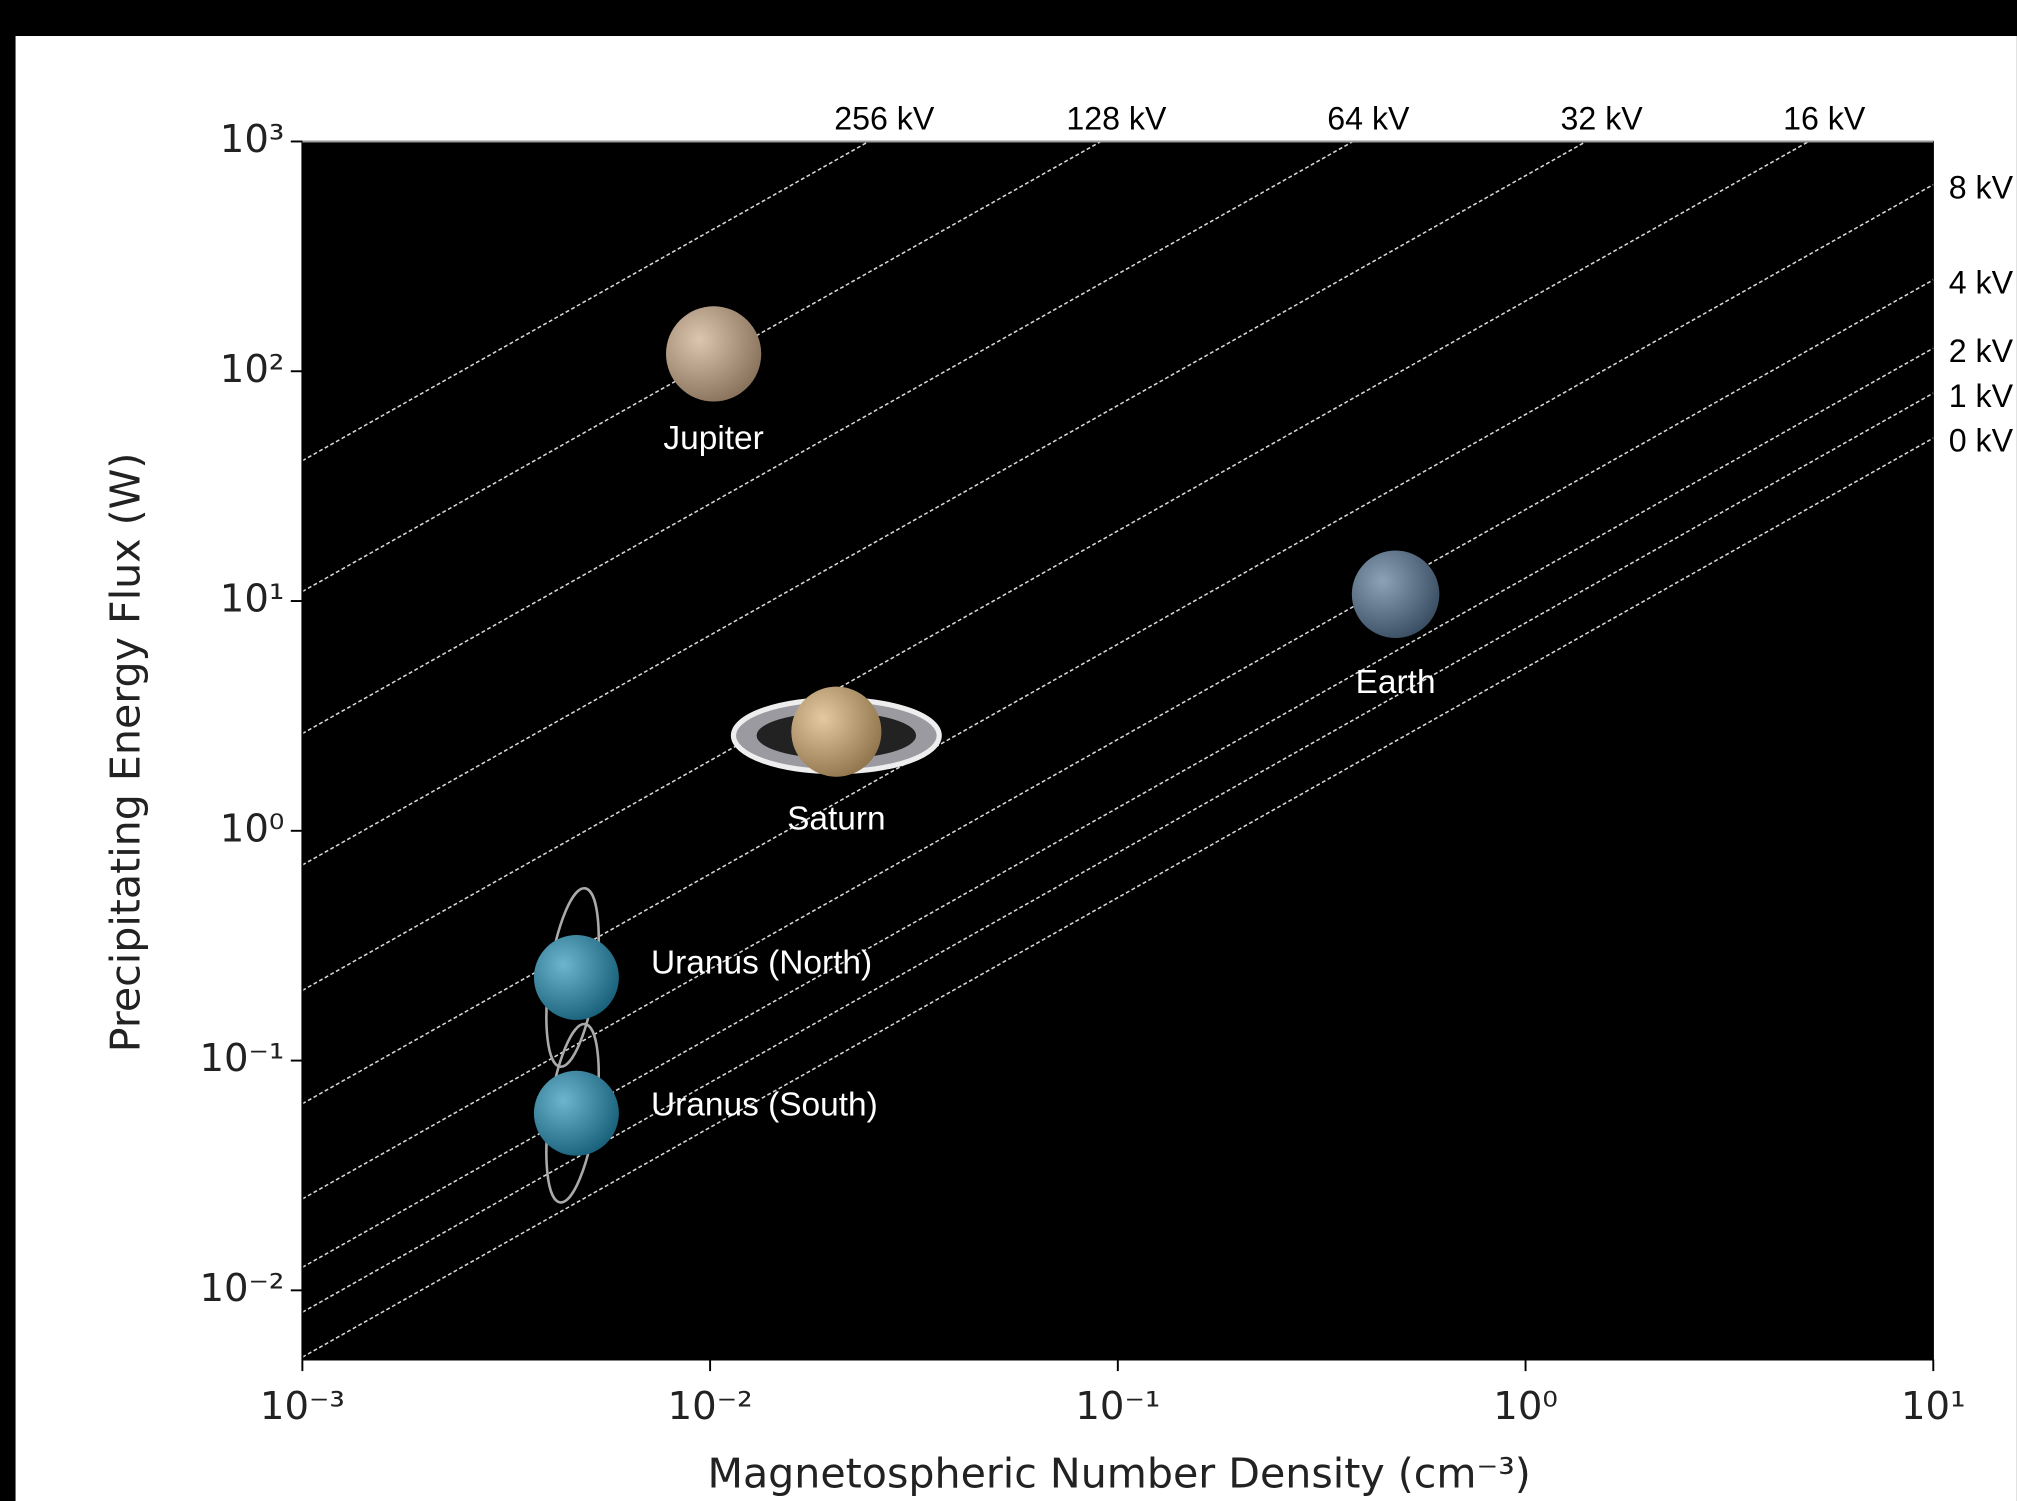 The image size is (2017, 1501). I want to click on y-tick-label: 10⁰, so click(252, 828).